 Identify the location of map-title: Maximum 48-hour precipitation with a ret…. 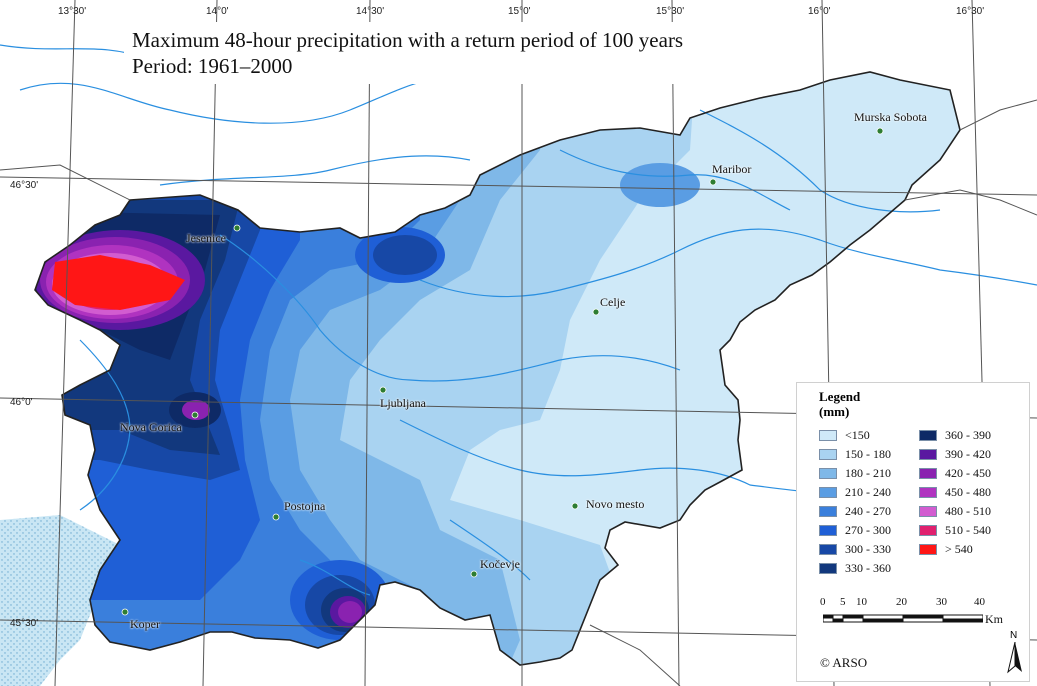
(408, 40).